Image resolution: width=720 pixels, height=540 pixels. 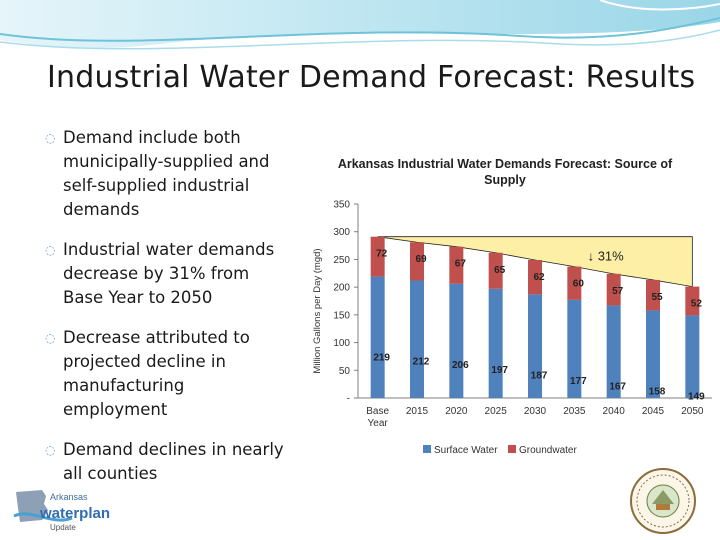 I want to click on y-tick-label: 50, so click(x=345, y=371).